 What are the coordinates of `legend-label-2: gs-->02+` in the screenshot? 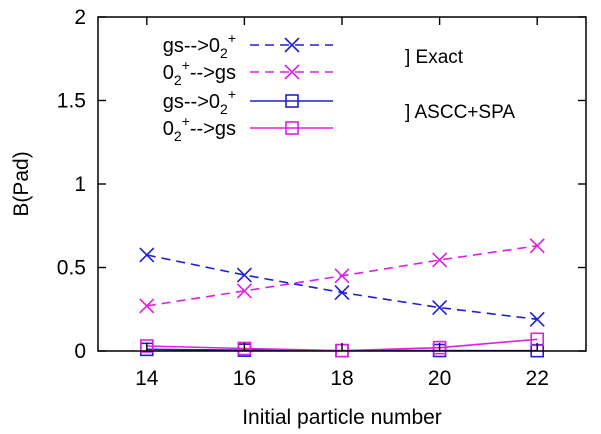 It's located at (199, 101).